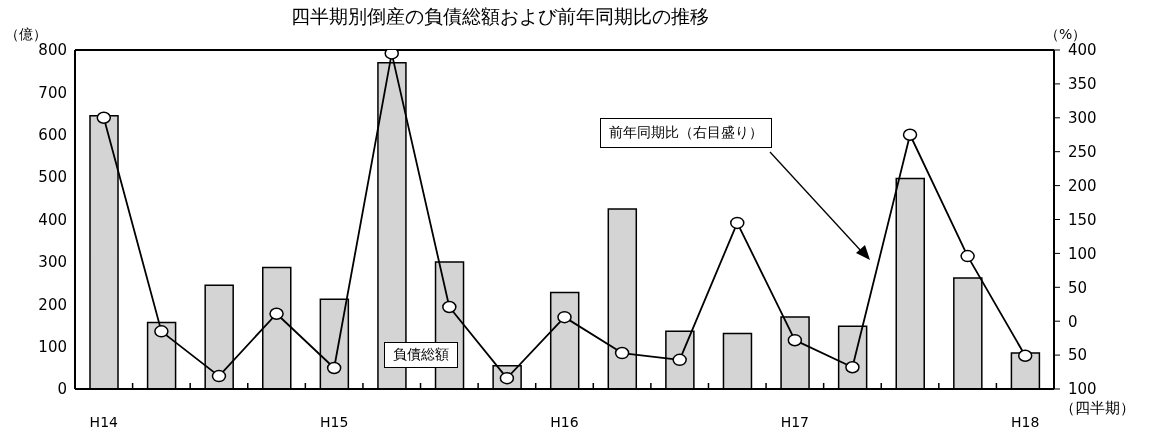  I want to click on x-axis-title: （四半期）, so click(1097, 408).